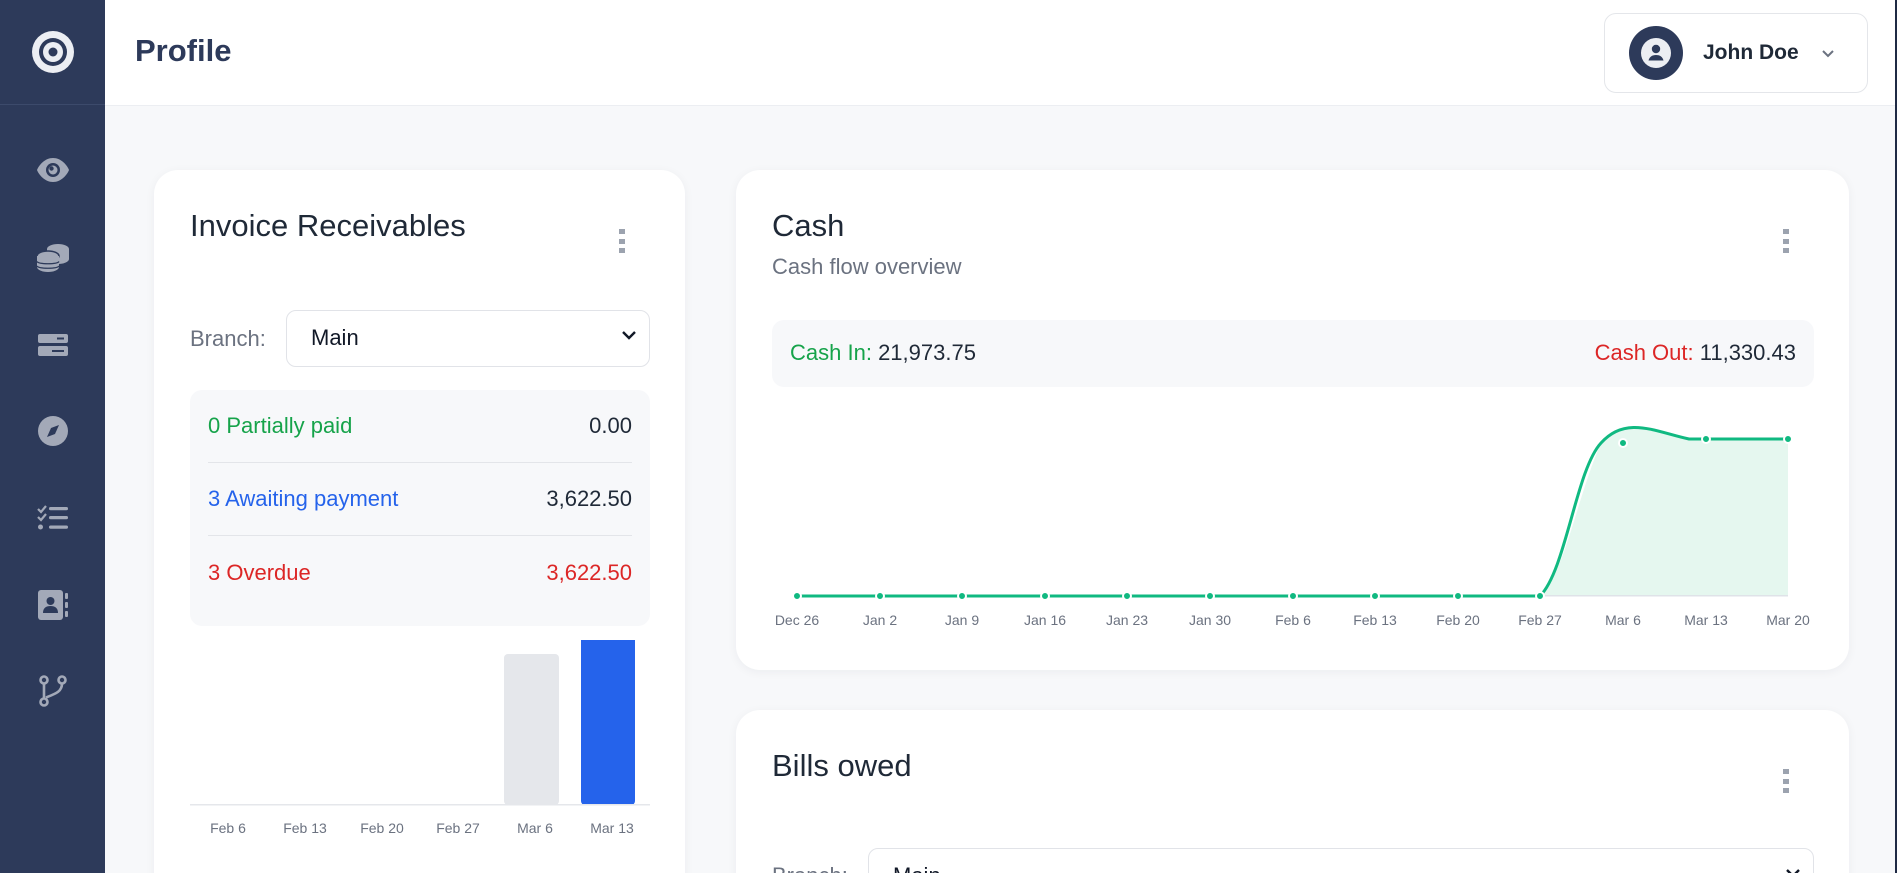  What do you see at coordinates (927, 352) in the screenshot?
I see `cash-in-value: 21,973.75` at bounding box center [927, 352].